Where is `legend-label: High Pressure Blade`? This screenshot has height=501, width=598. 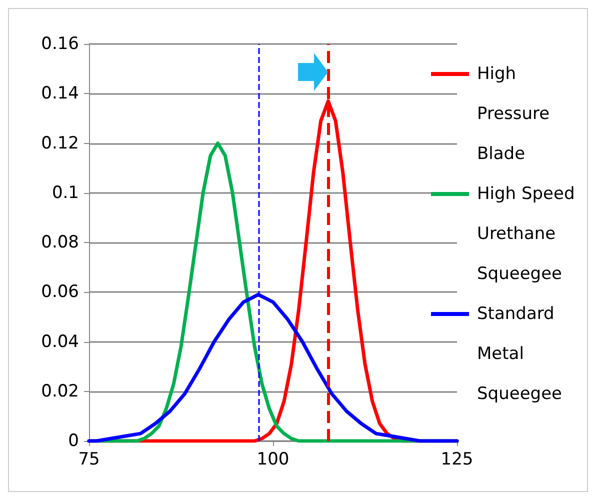
legend-label: High Pressure Blade is located at coordinates (514, 114).